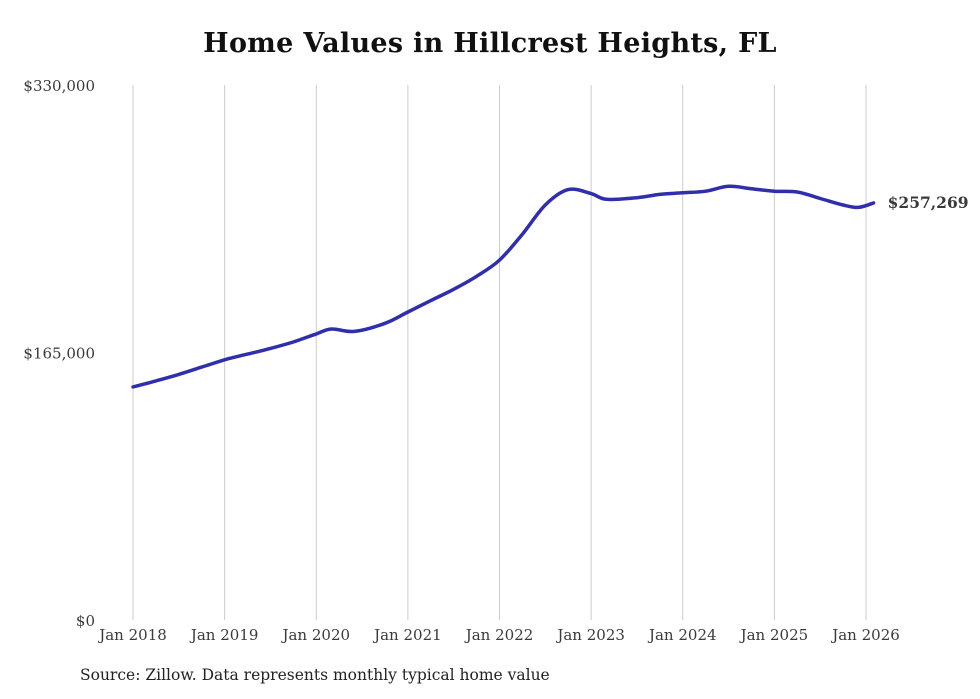 The width and height of the screenshot is (980, 699). What do you see at coordinates (865, 635) in the screenshot?
I see `x-tick-label: Jan 2026` at bounding box center [865, 635].